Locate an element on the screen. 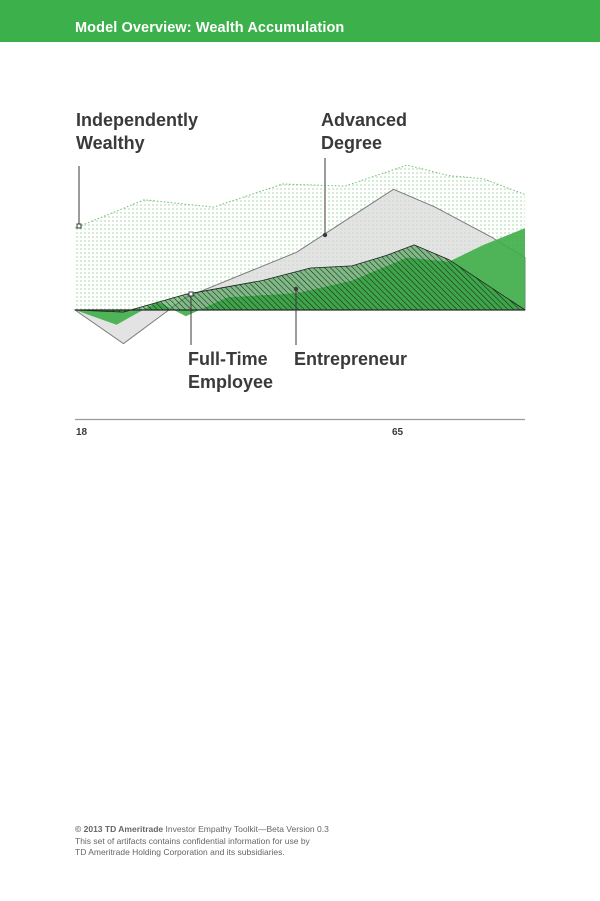  series-entrepreneur-line is located at coordinates (300, 278).